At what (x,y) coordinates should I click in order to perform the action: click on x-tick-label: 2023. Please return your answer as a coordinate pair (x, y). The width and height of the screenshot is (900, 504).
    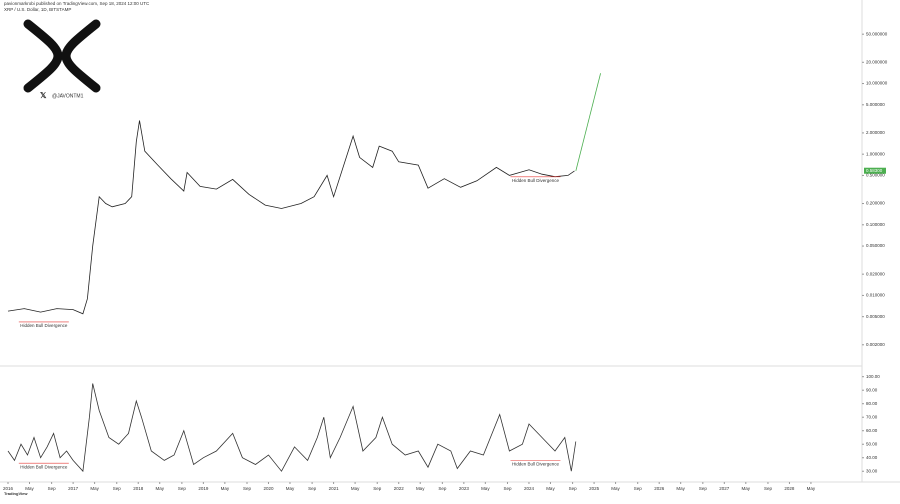
    Looking at the image, I should click on (464, 488).